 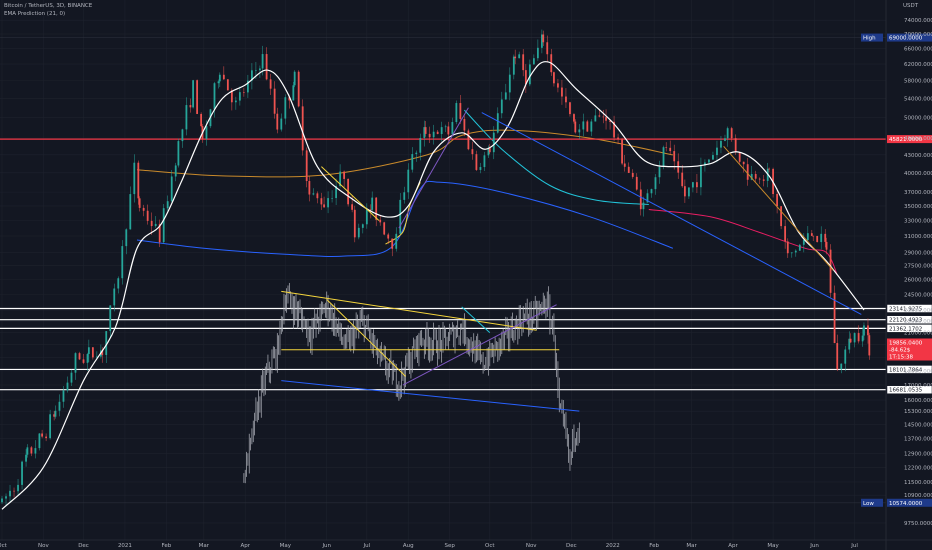 I want to click on y-tick-label: 70000.0000, so click(x=918, y=35).